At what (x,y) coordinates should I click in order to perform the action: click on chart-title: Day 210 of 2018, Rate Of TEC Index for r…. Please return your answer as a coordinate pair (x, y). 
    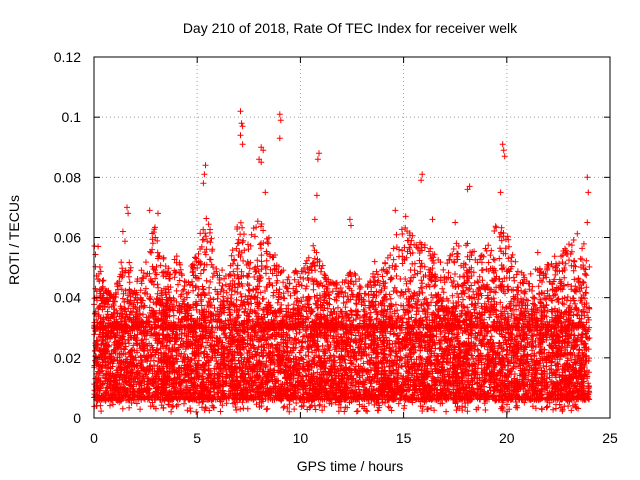
    Looking at the image, I should click on (350, 28).